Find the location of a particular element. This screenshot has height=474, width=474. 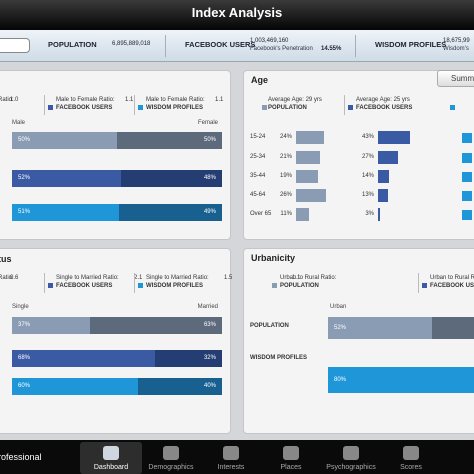

right-label: Female is located at coordinates (207, 123).